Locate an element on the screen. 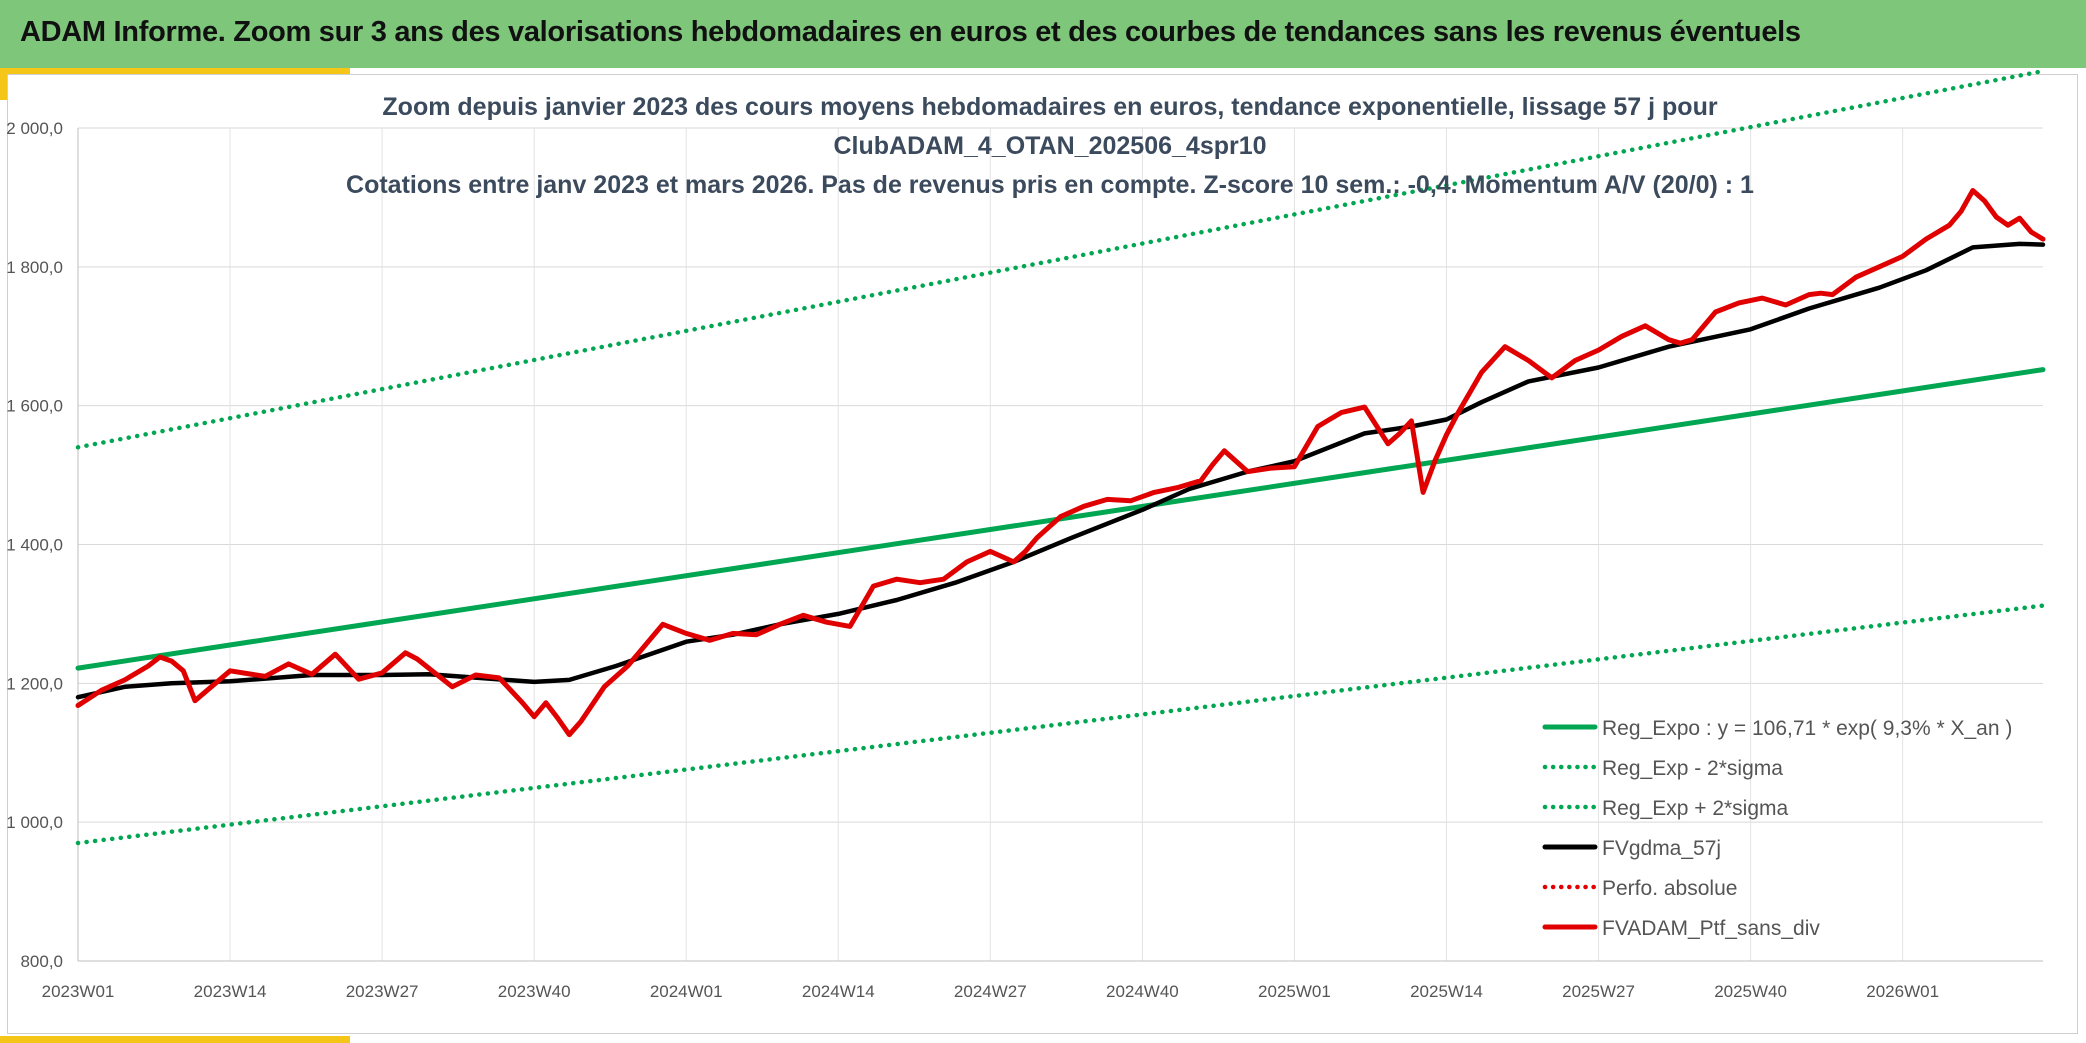 This screenshot has height=1043, width=2086. x-tick-label: 2025W01 is located at coordinates (1294, 991).